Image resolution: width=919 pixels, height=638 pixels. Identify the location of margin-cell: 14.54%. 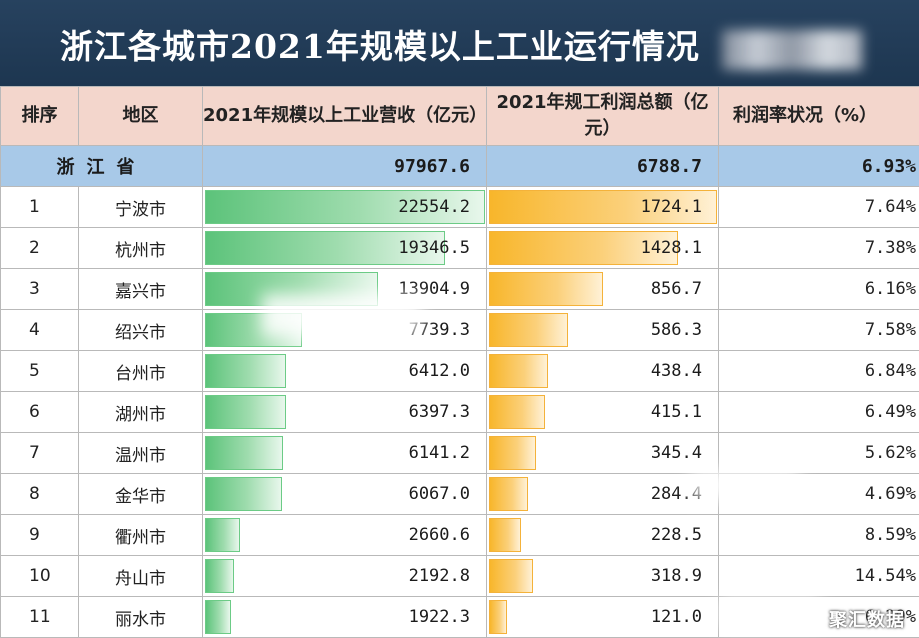
(819, 576).